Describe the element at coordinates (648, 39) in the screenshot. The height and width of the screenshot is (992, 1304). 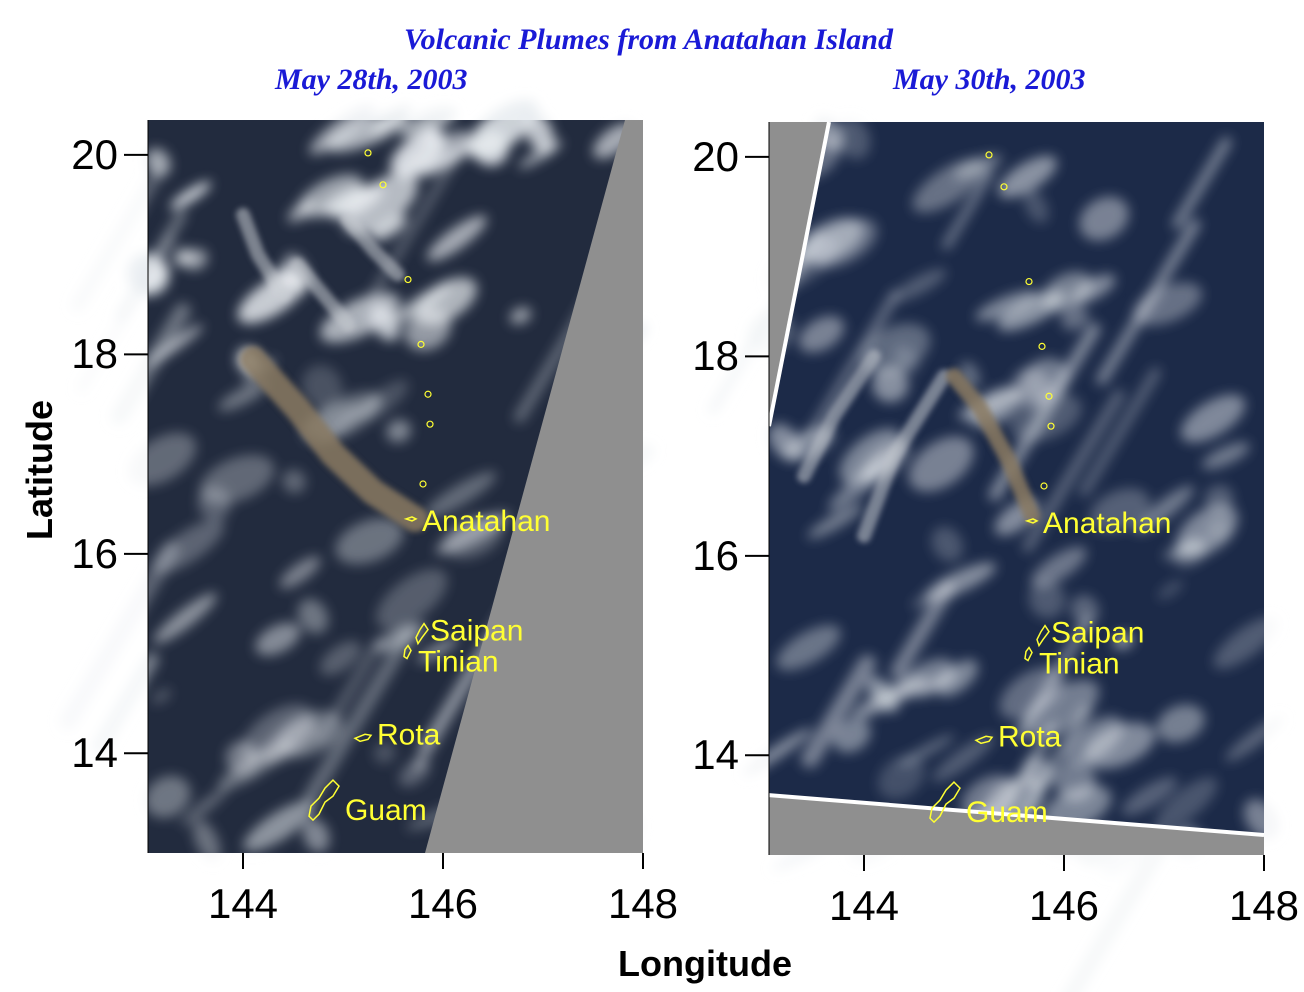
I see `figure-title: Volcanic Plumes from Anatahan Island` at that location.